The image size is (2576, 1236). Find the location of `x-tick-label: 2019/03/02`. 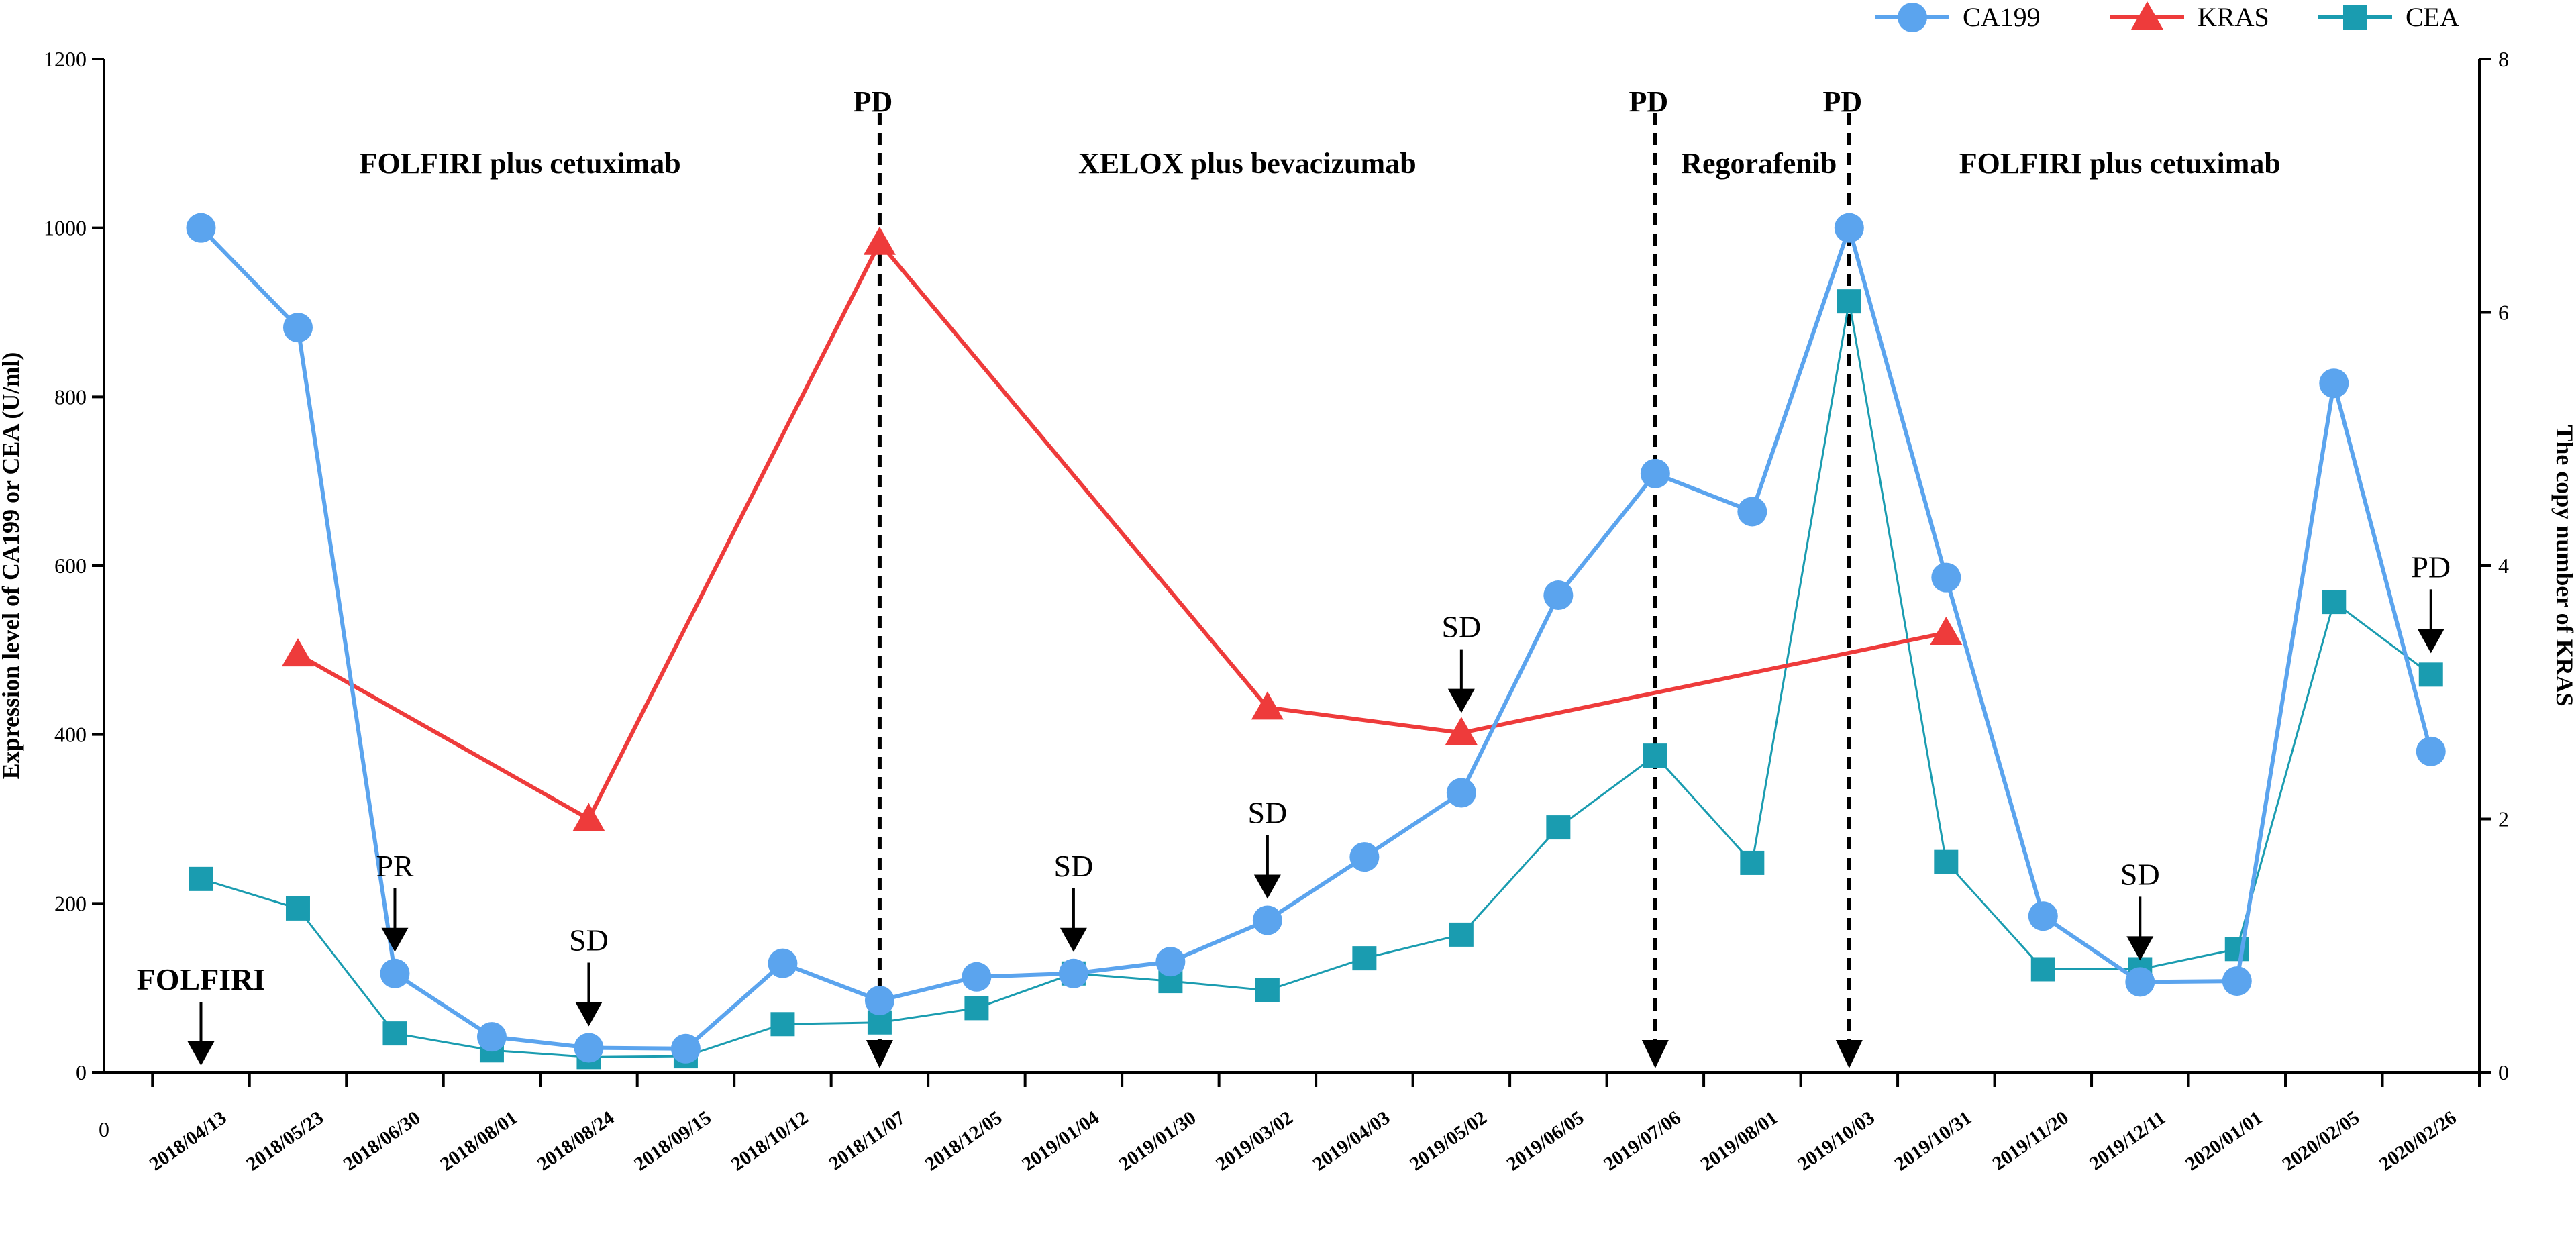

x-tick-label: 2019/03/02 is located at coordinates (1254, 1141).